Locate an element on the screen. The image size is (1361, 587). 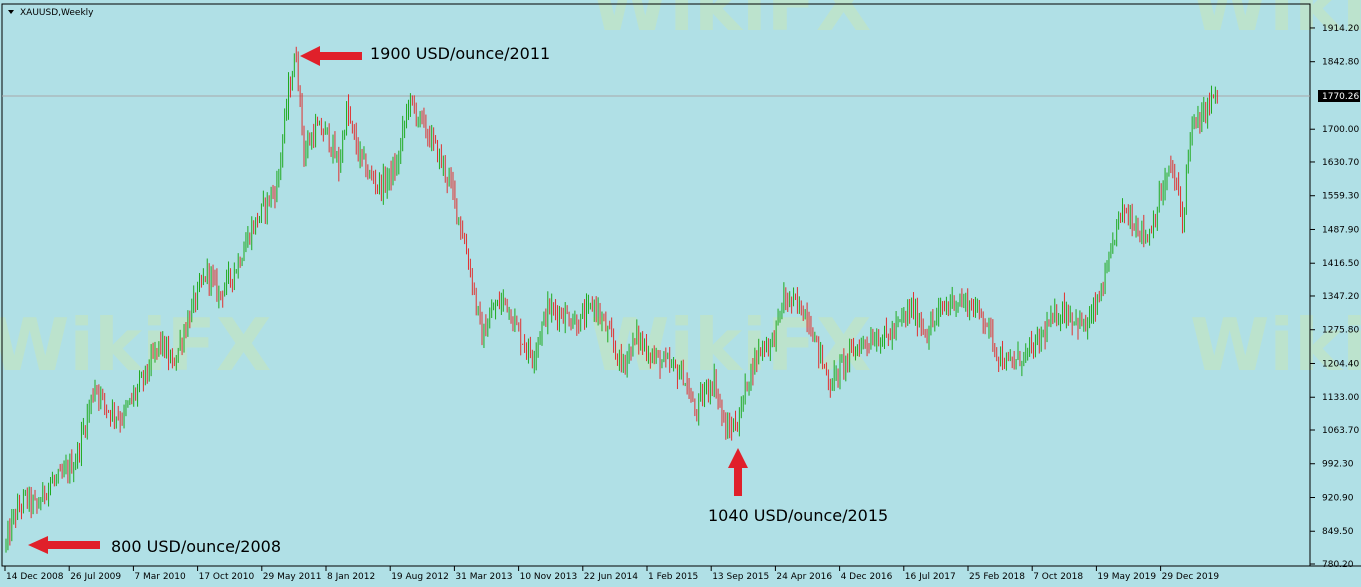
x-tick-label: 7 Mar 2010 is located at coordinates (160, 577).